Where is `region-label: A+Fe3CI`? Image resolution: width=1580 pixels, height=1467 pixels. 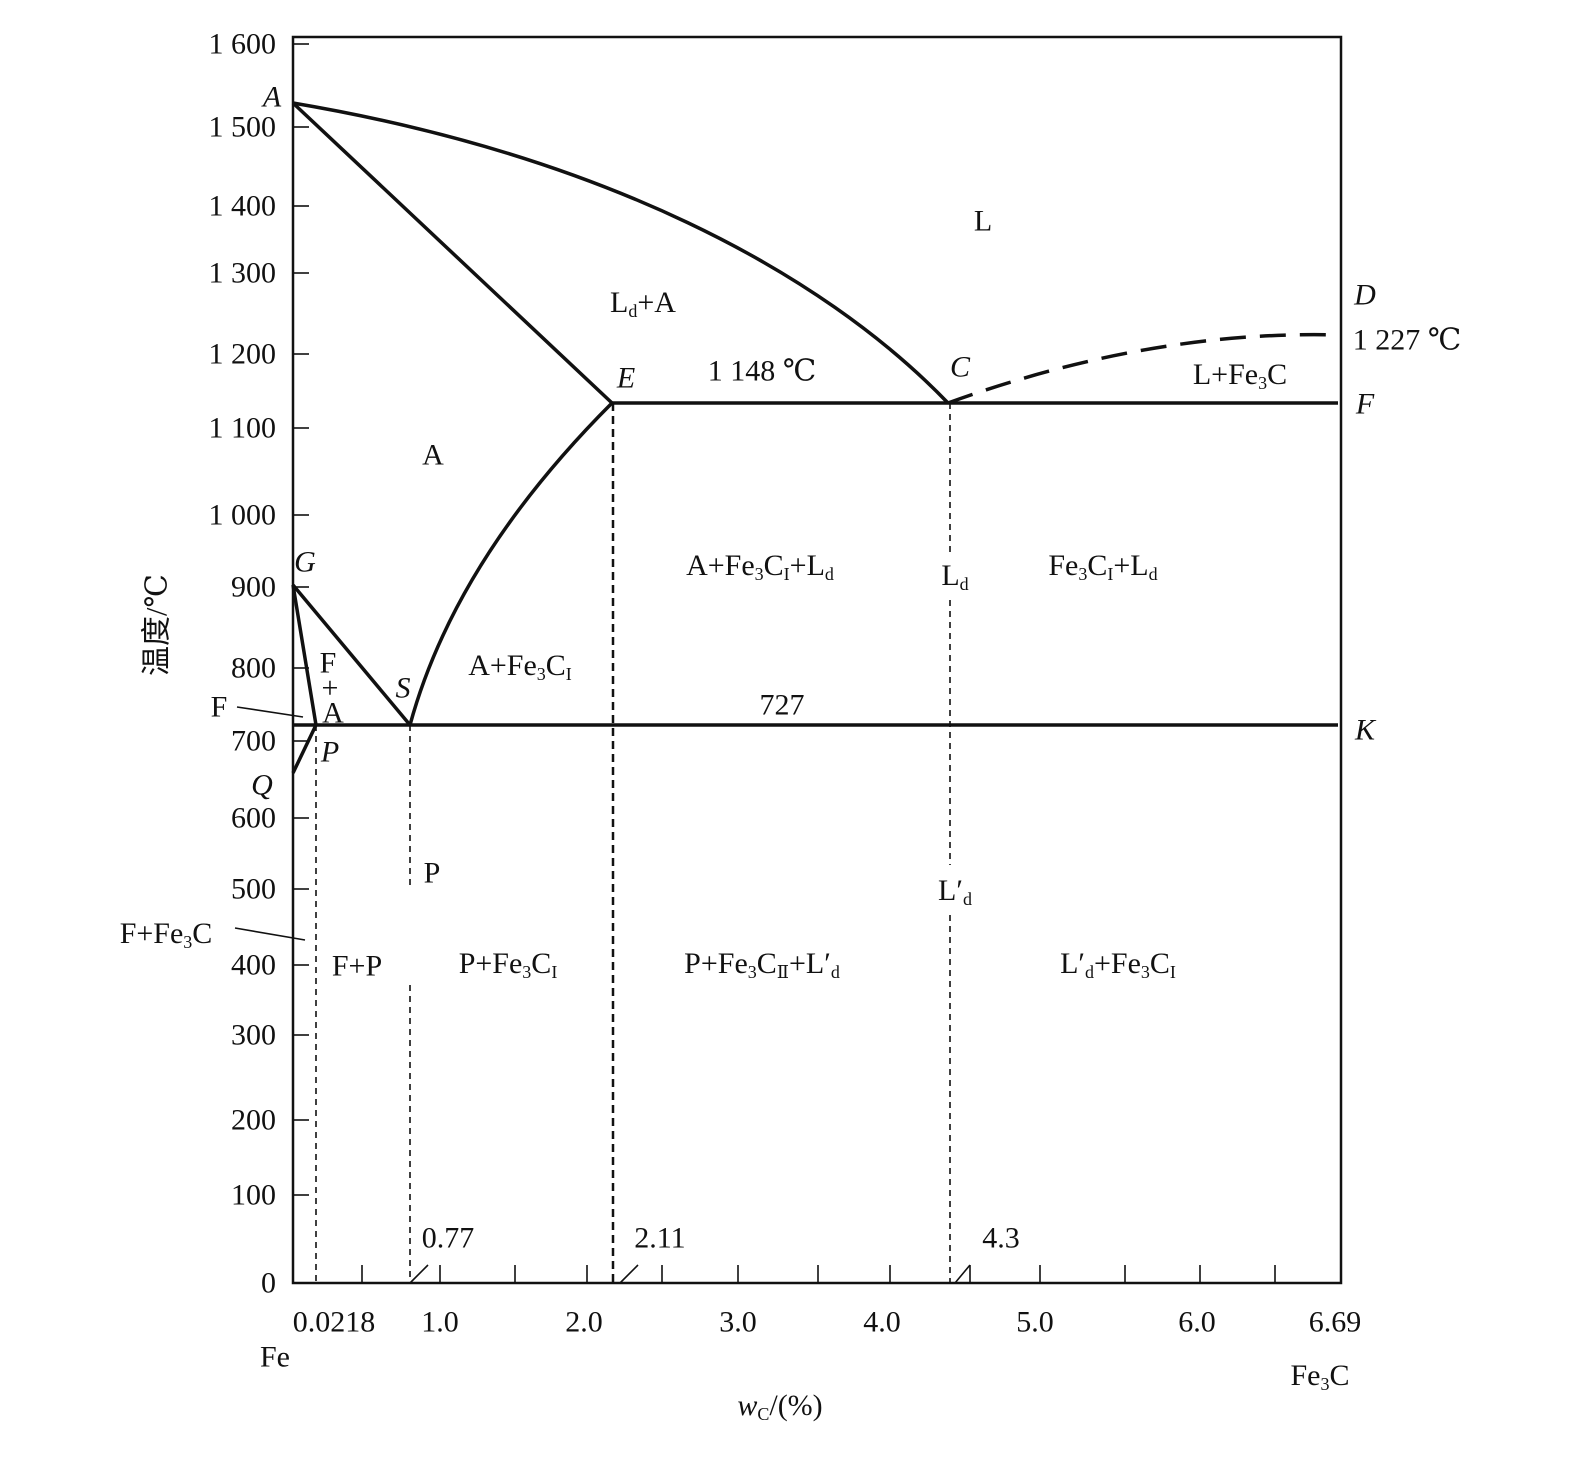 region-label: A+Fe3CI is located at coordinates (520, 667).